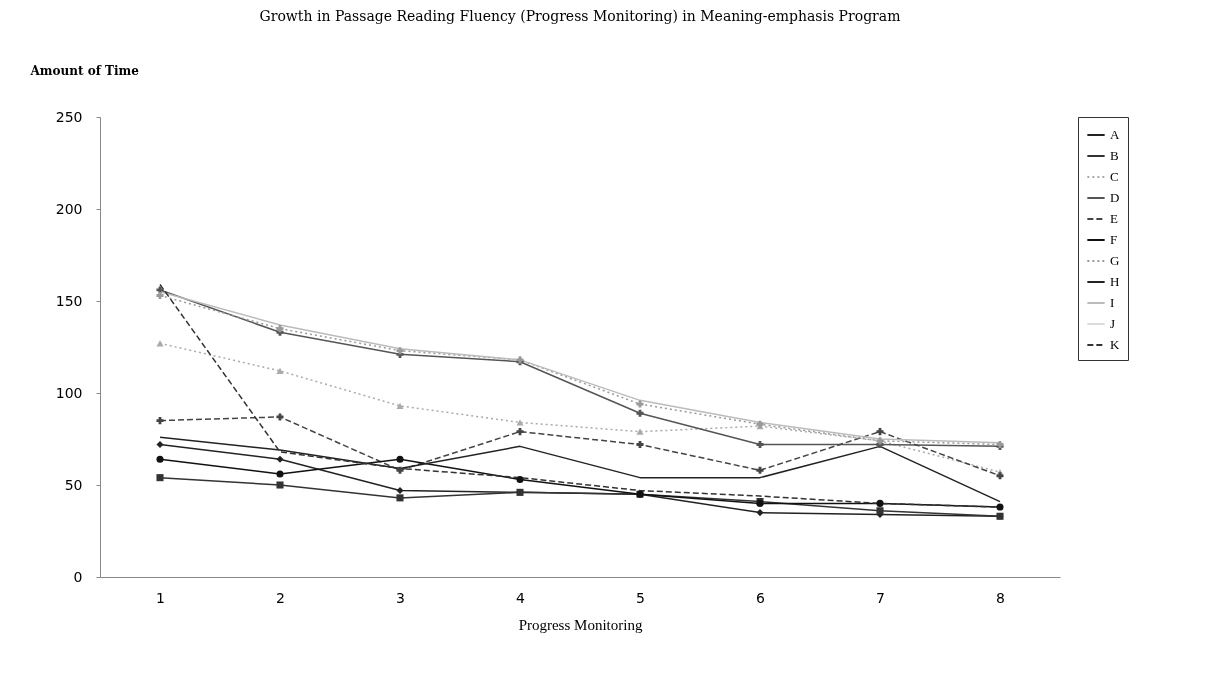  I want to click on chart-title: Growth in Passage Reading Fluency (Progress Monitoring) in Meaning-emphasis Program, so click(580, 16).